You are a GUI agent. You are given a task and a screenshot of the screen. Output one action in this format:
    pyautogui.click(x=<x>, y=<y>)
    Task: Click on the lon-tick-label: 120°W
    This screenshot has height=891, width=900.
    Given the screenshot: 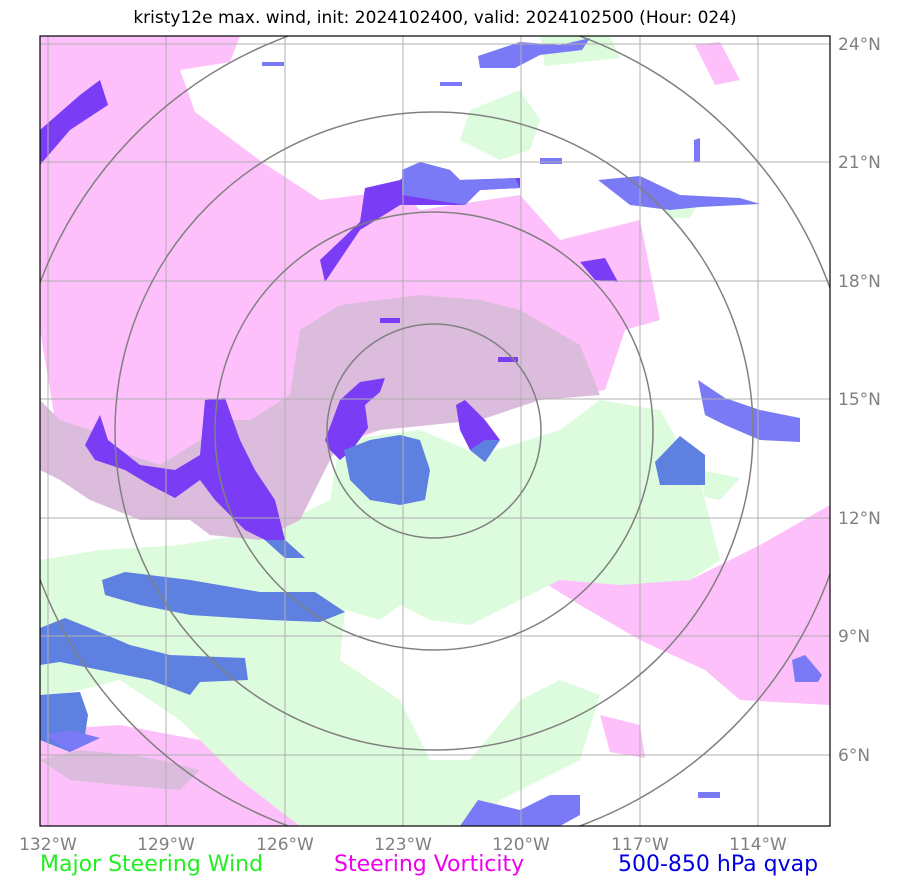 What is the action you would take?
    pyautogui.click(x=521, y=845)
    